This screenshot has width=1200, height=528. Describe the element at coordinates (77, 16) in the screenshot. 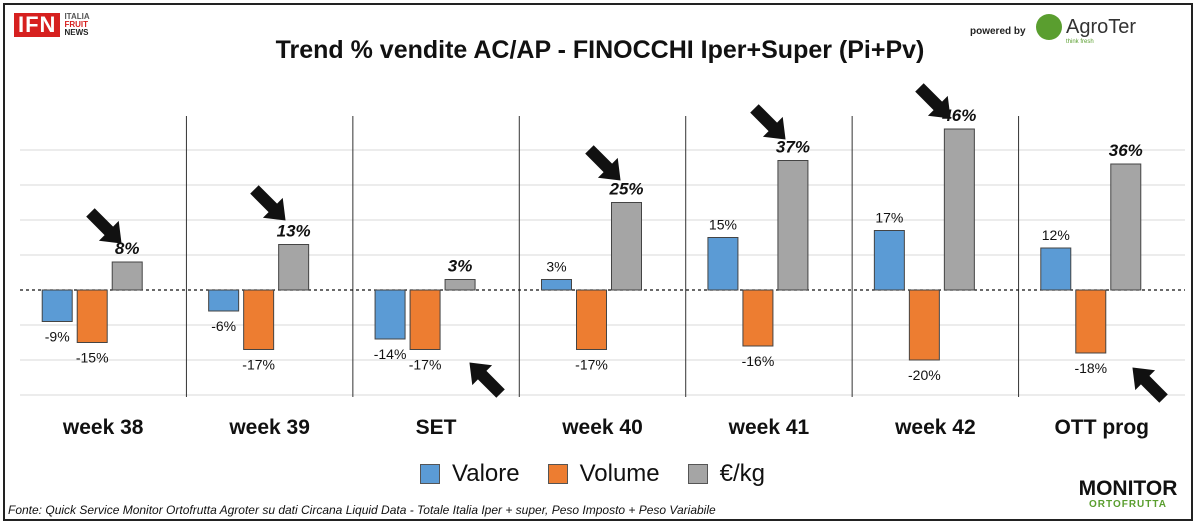

I see `ifn-logo-line-1: ITALIA` at that location.